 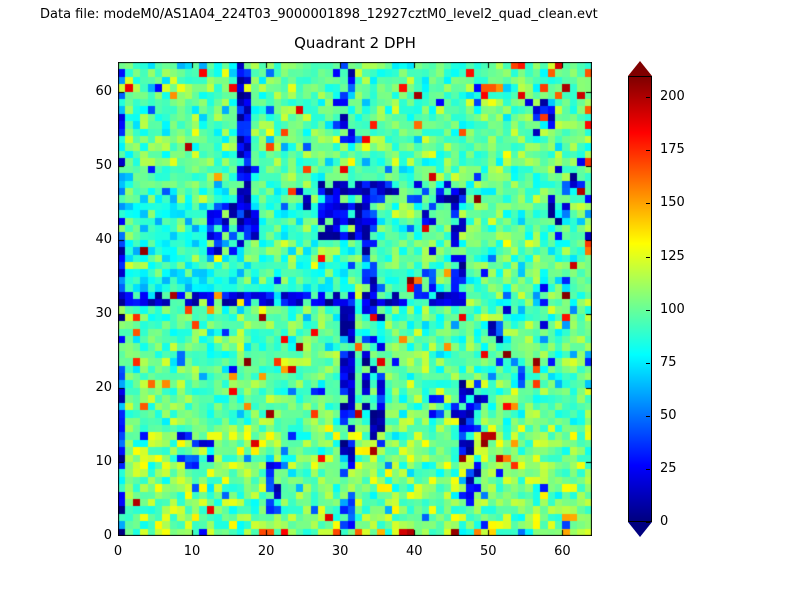 I want to click on colorbar-extend-max-arrow, so click(x=640, y=68).